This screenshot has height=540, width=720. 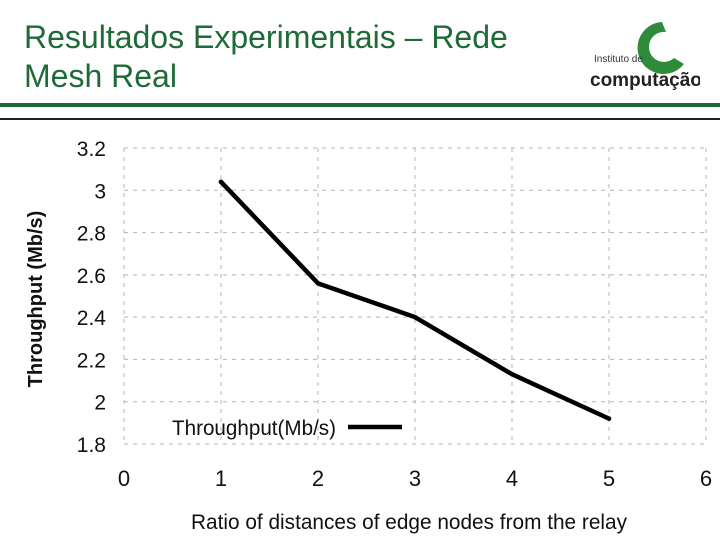 What do you see at coordinates (221, 478) in the screenshot?
I see `x-tick-label: 1` at bounding box center [221, 478].